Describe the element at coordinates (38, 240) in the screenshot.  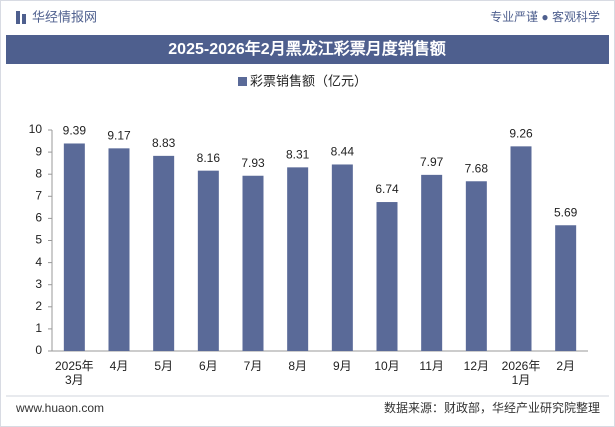
I see `y-tick-label: 5` at that location.